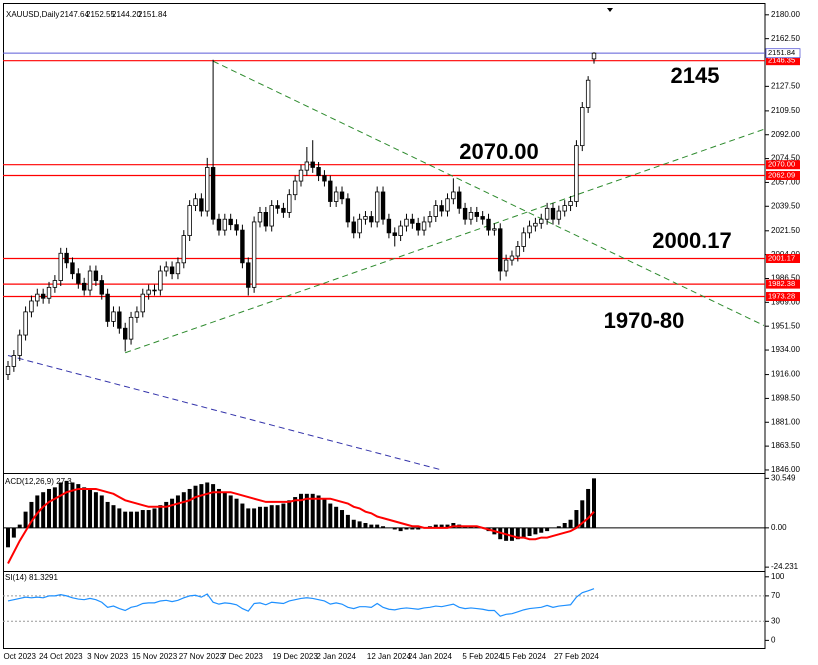  I want to click on y-tick-label: 1881.00, so click(785, 421).